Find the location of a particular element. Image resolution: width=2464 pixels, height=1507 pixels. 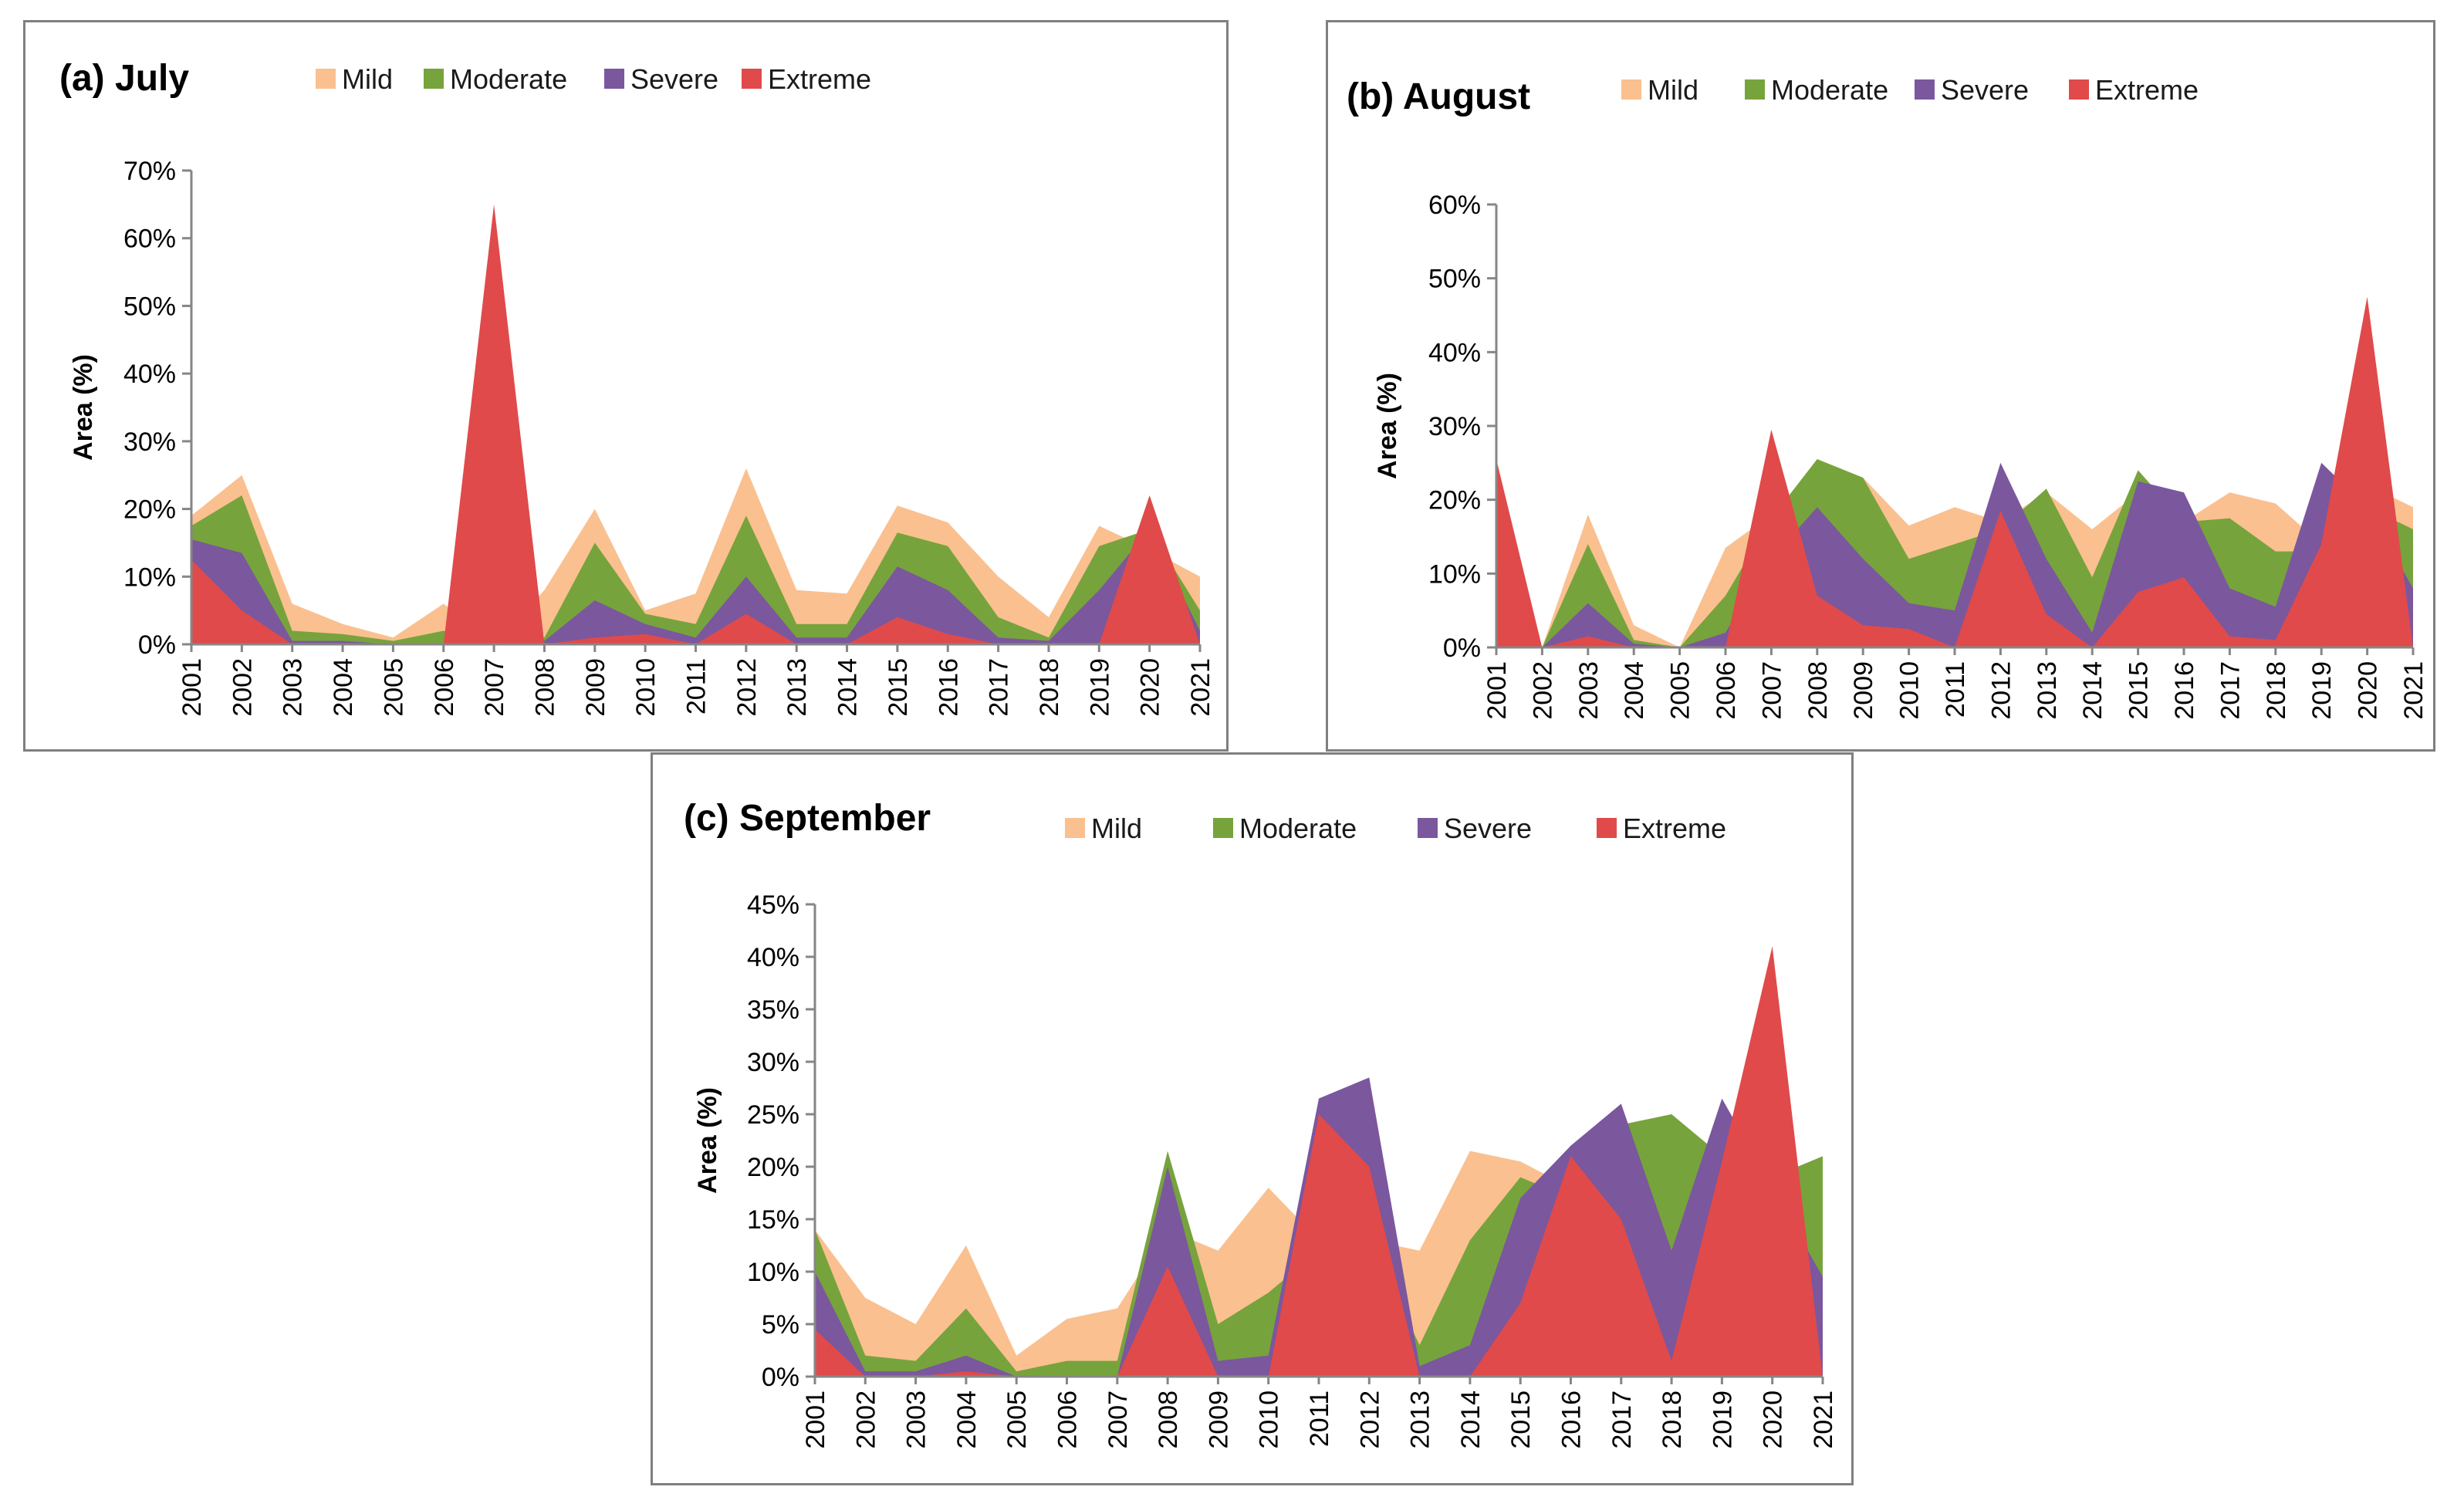

chart-title: (b) August is located at coordinates (1438, 96).